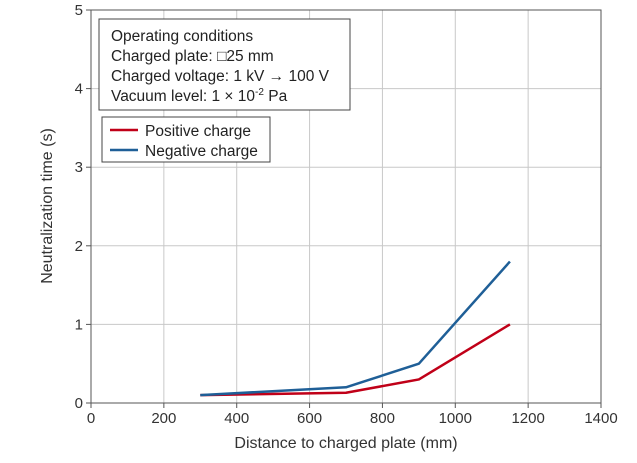  Describe the element at coordinates (79, 167) in the screenshot. I see `y-tick-label: 3` at that location.